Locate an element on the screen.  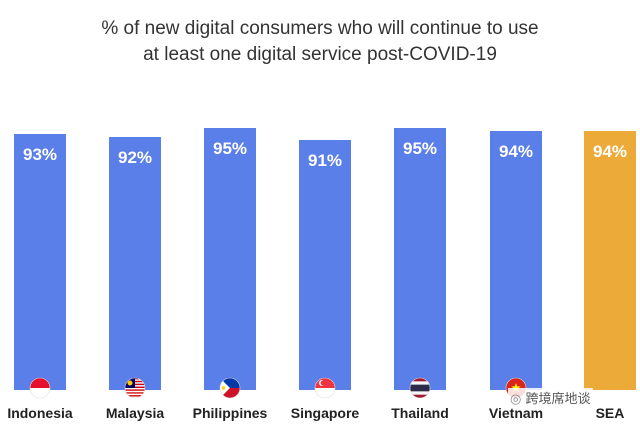
value-label-malaysia: 92% is located at coordinates (135, 157).